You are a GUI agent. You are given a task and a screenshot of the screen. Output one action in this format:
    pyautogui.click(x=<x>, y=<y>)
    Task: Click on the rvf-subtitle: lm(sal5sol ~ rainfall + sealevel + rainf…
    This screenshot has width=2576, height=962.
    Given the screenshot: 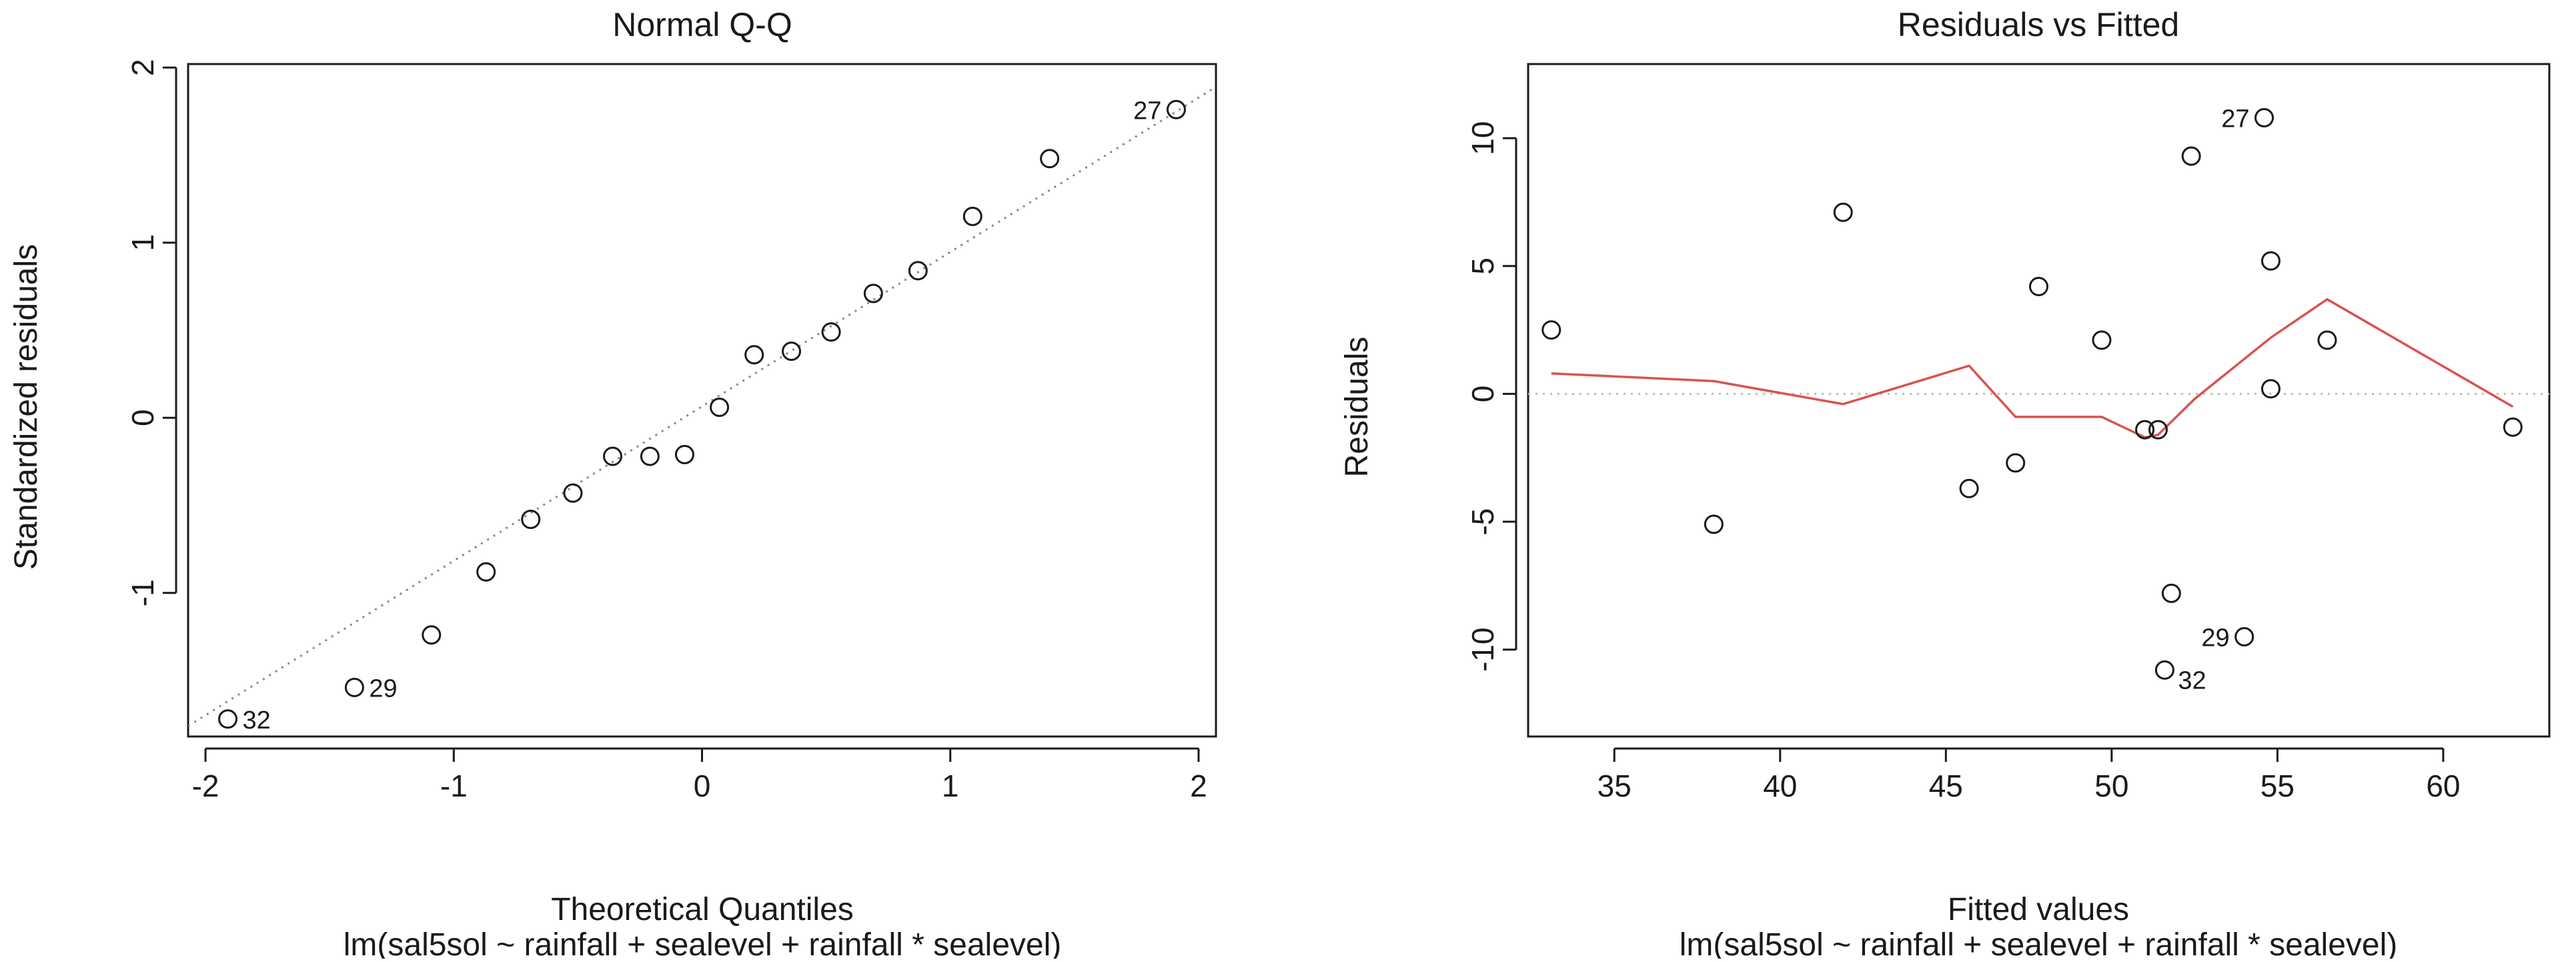 What is the action you would take?
    pyautogui.click(x=2039, y=943)
    